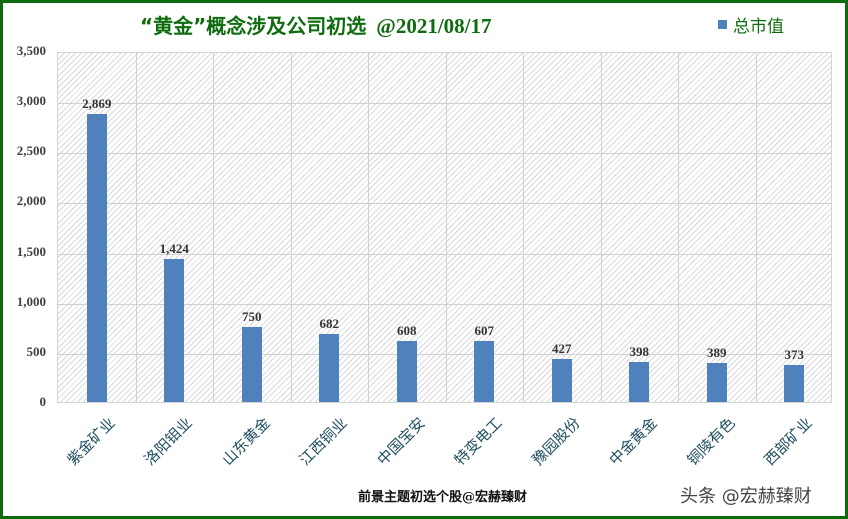 This screenshot has width=848, height=519. Describe the element at coordinates (31, 50) in the screenshot. I see `y-tick-label: 3,500` at that location.